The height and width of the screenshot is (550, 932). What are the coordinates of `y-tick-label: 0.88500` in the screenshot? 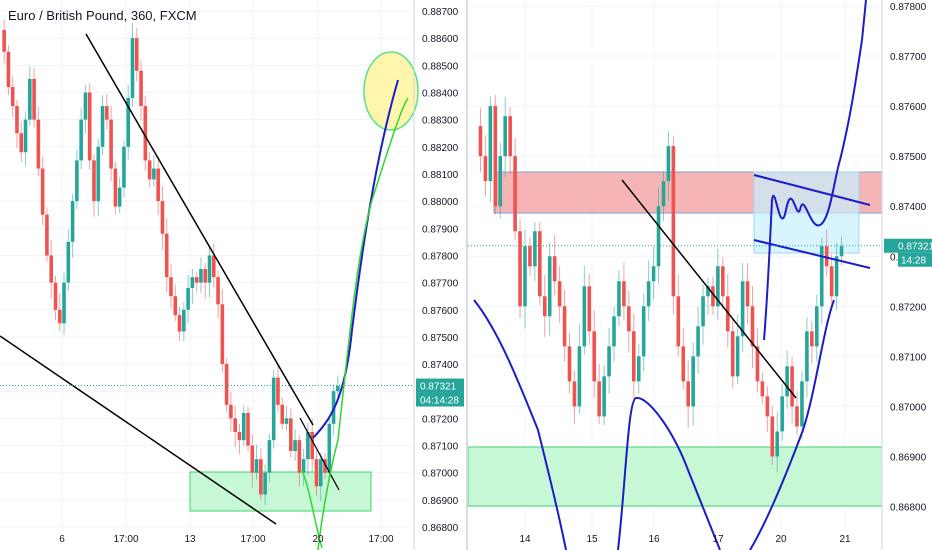 It's located at (440, 66).